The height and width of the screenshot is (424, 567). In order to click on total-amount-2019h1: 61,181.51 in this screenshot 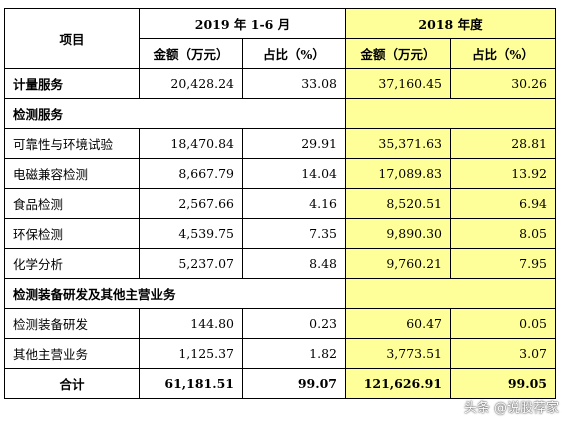, I will do `click(191, 383)`.